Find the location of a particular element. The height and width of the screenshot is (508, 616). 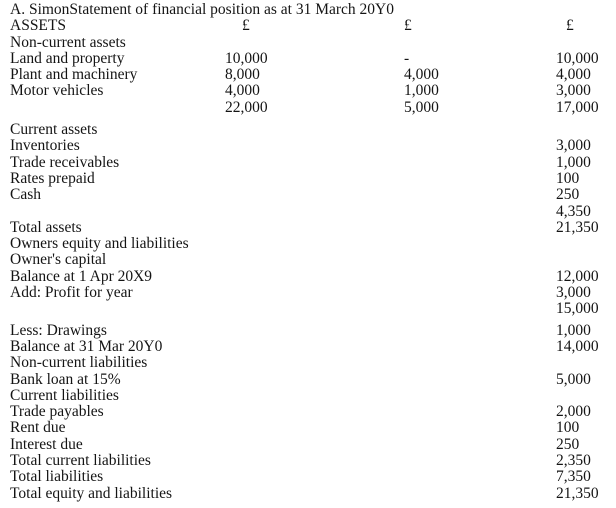

table-row: Balance at 1 Apr 20X9 12,000 is located at coordinates (308, 276).